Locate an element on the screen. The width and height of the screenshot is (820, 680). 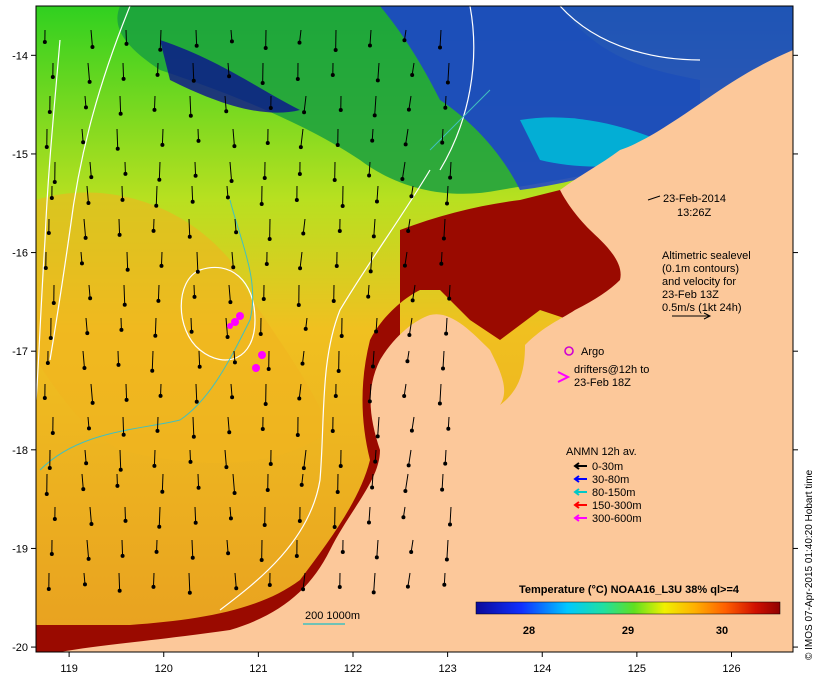
drifter-tracks is located at coordinates (246, 342).